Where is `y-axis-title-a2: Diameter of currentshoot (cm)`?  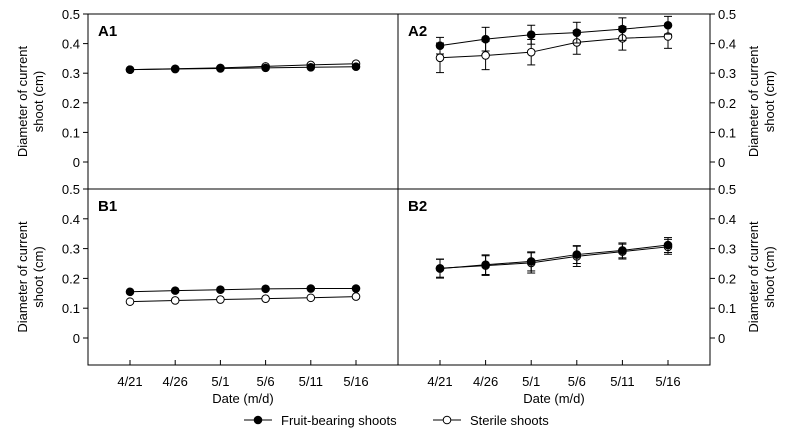 y-axis-title-a2: Diameter of currentshoot (cm) is located at coordinates (761, 101).